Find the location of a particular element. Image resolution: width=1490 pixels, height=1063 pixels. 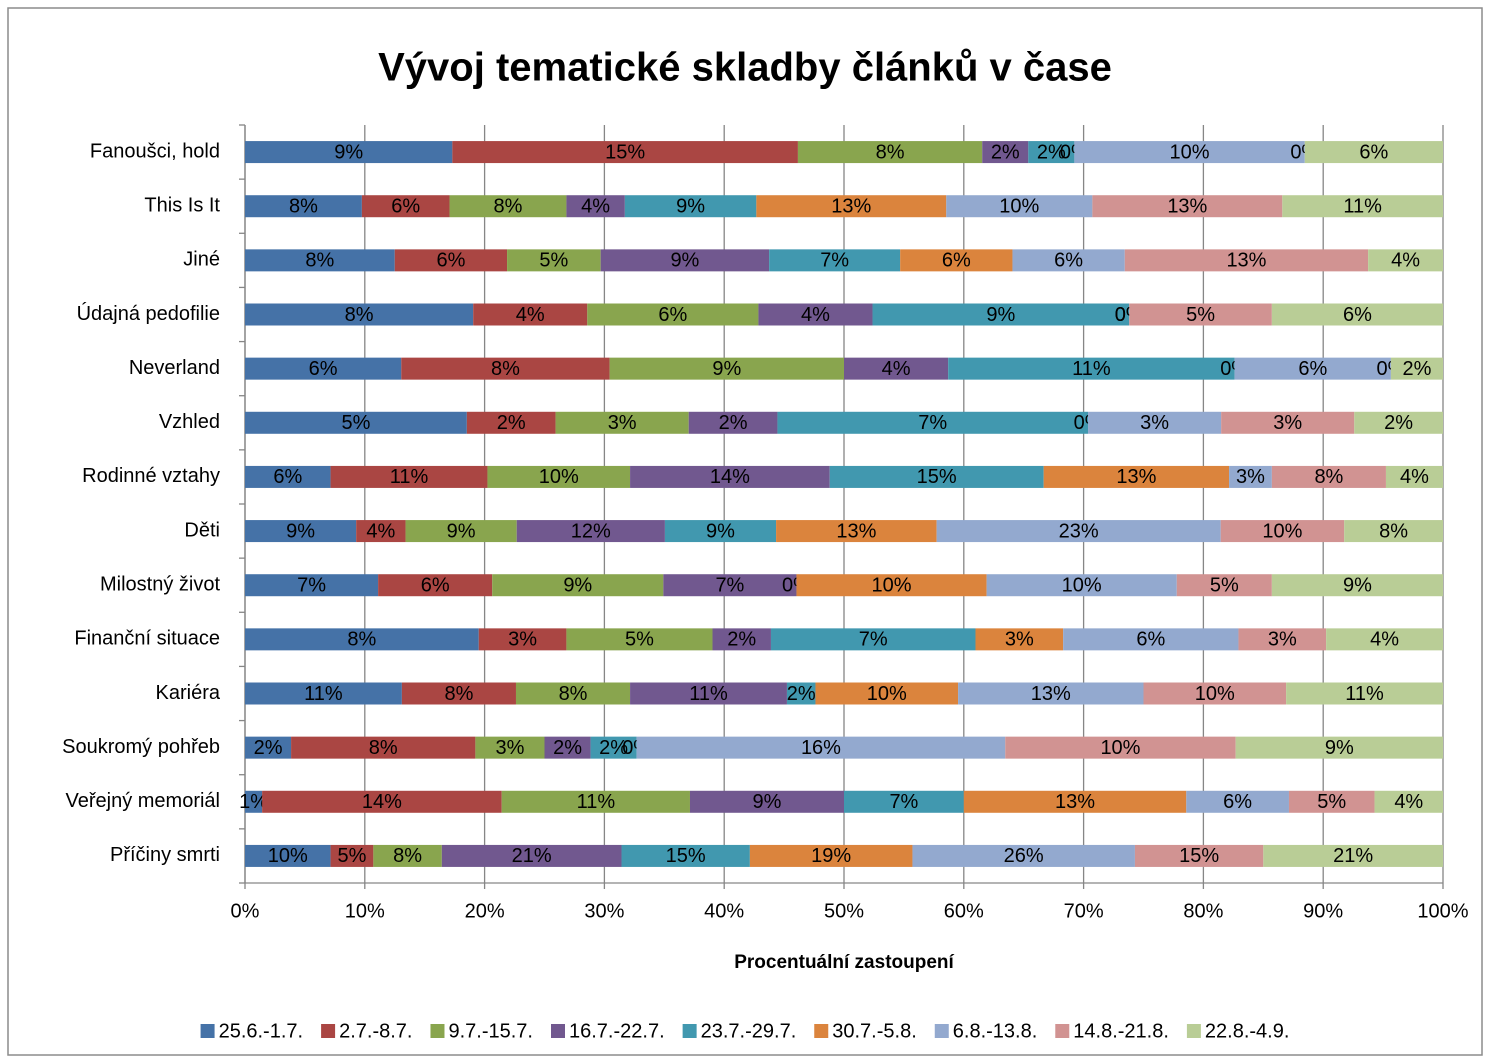

data-label: 15% is located at coordinates (625, 152).